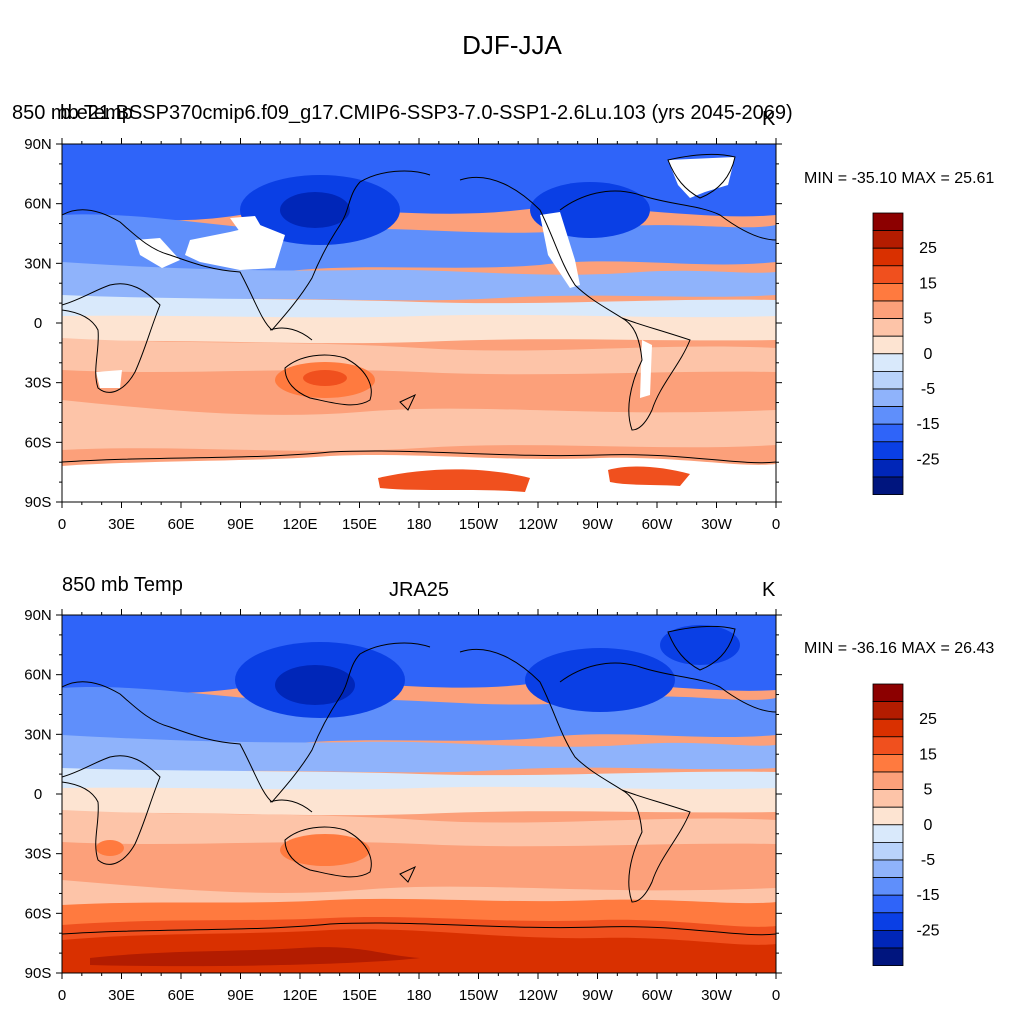 This screenshot has width=1024, height=1024. I want to click on panel1-band-tropics-pale, so click(419, 307).